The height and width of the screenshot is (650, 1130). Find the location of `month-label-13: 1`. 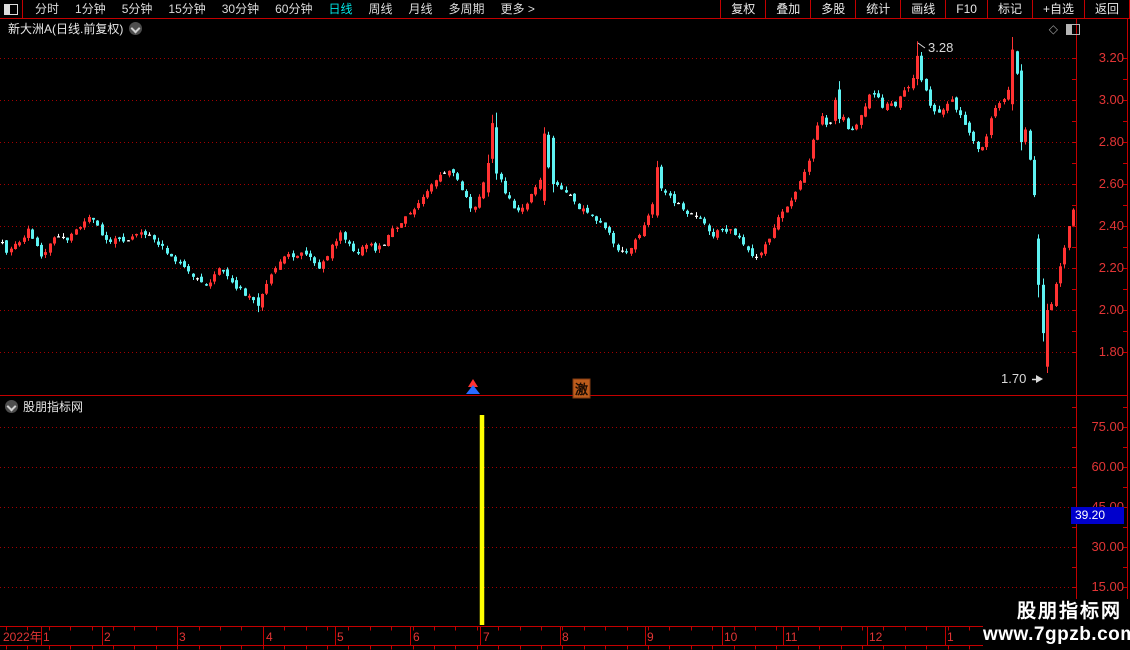

month-label-13: 1 is located at coordinates (950, 637).